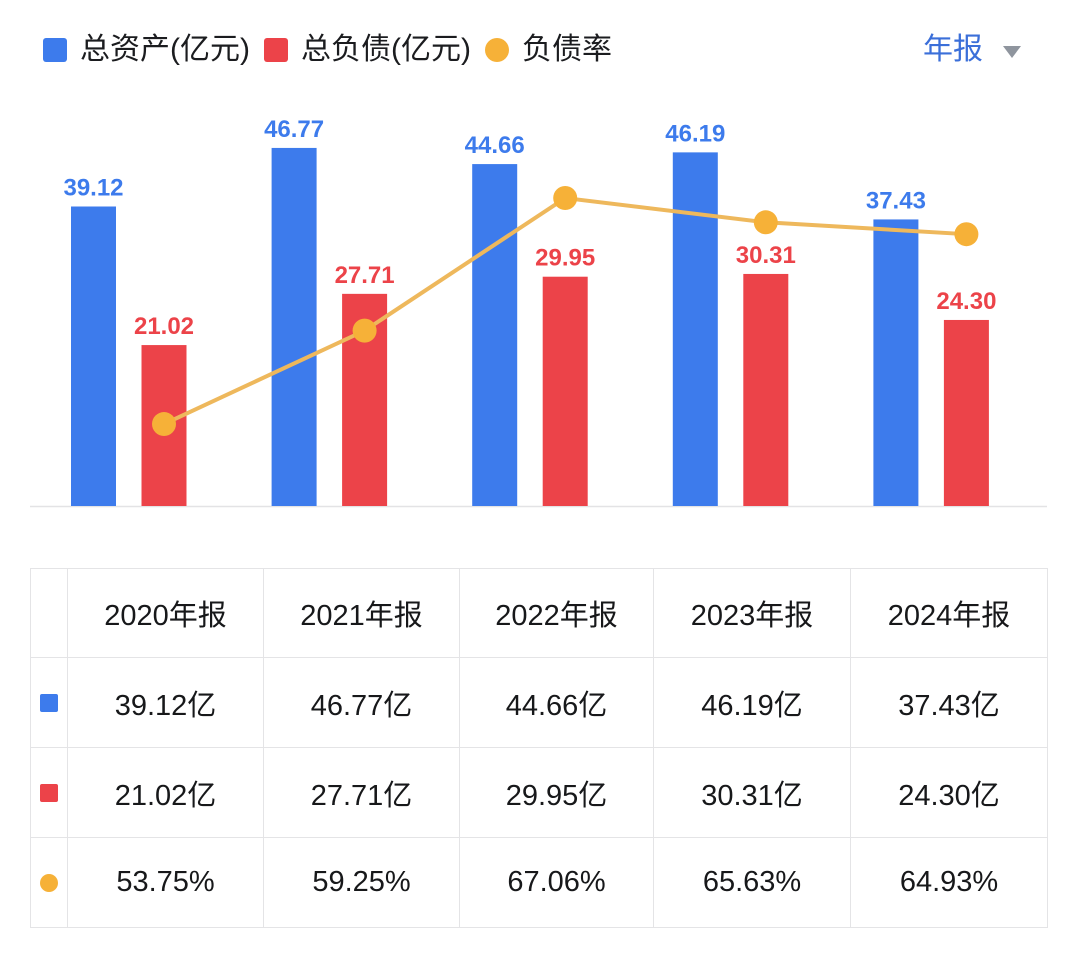 The height and width of the screenshot is (957, 1077). Describe the element at coordinates (55, 50) in the screenshot. I see `assets-swatch-icon` at that location.